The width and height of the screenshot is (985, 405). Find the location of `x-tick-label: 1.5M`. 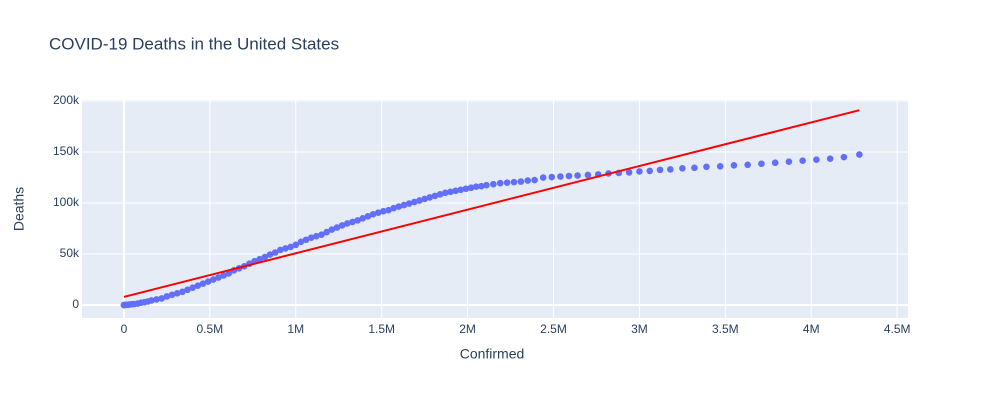

x-tick-label: 1.5M is located at coordinates (381, 329).